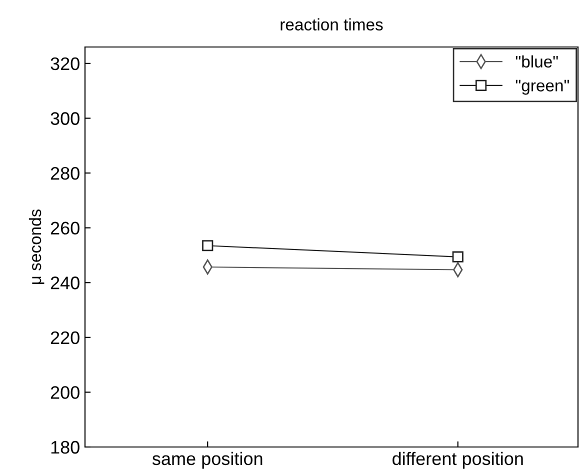  What do you see at coordinates (65, 228) in the screenshot?
I see `y-tick-label: 260` at bounding box center [65, 228].